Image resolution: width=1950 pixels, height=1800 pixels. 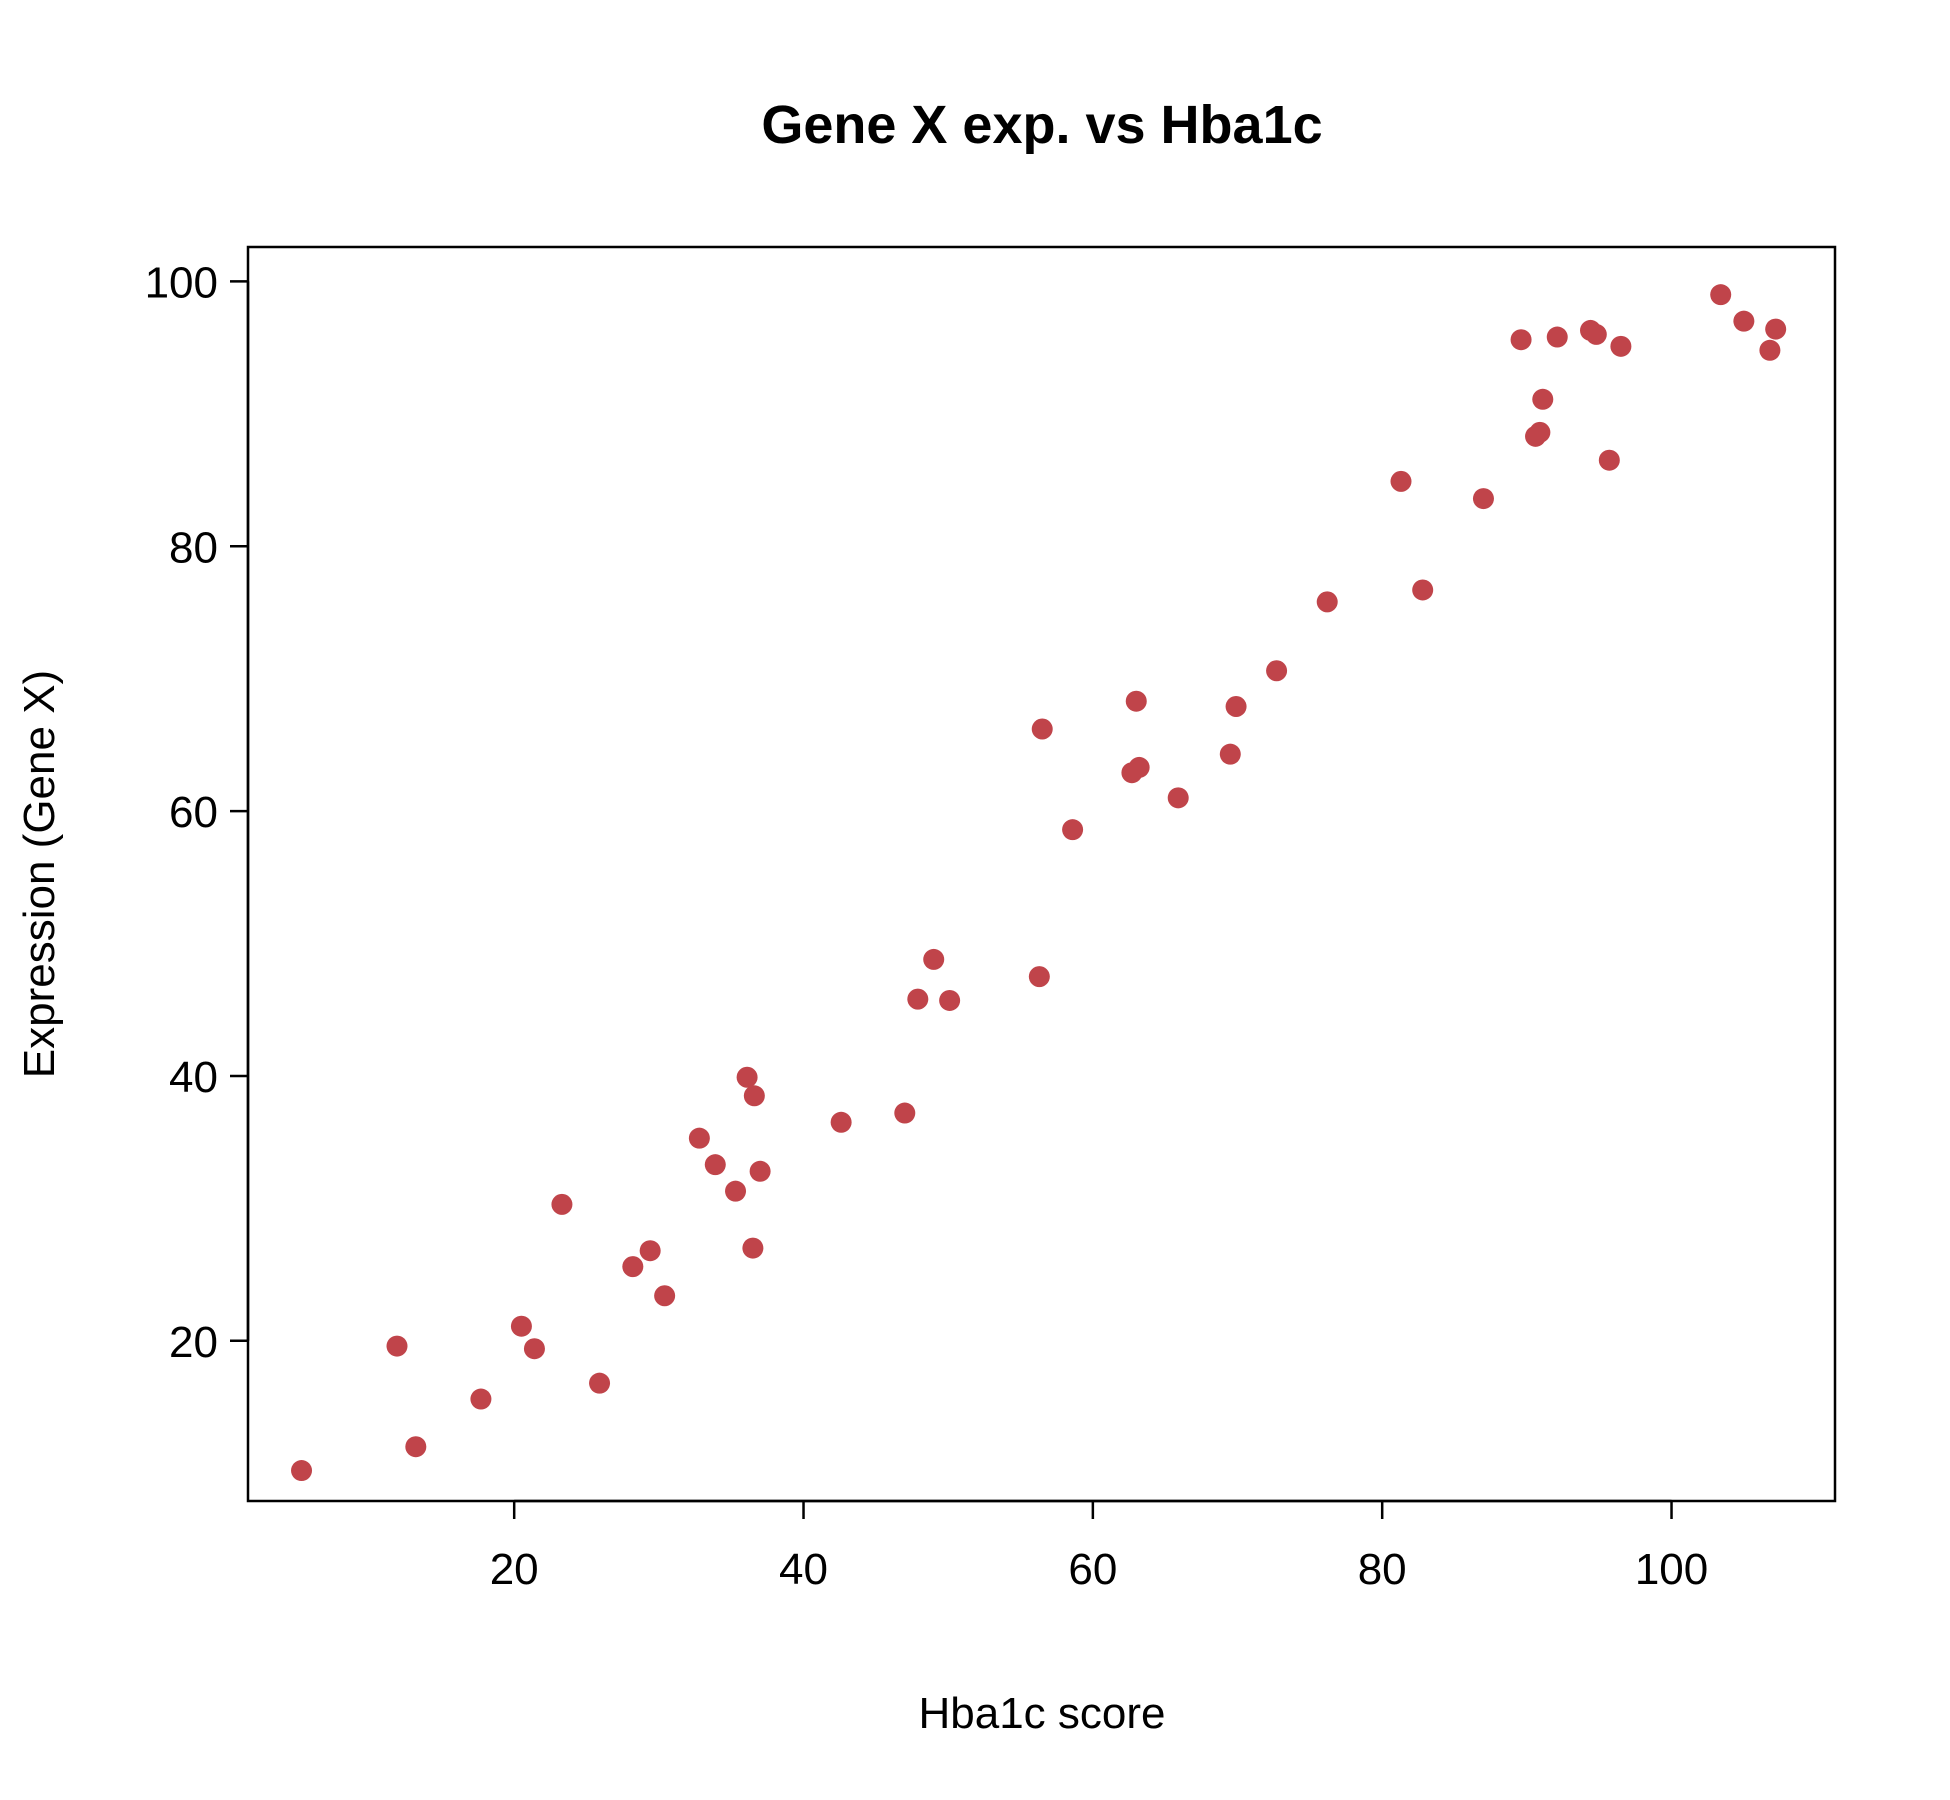 I want to click on y-tick-label: 60, so click(x=193, y=812).